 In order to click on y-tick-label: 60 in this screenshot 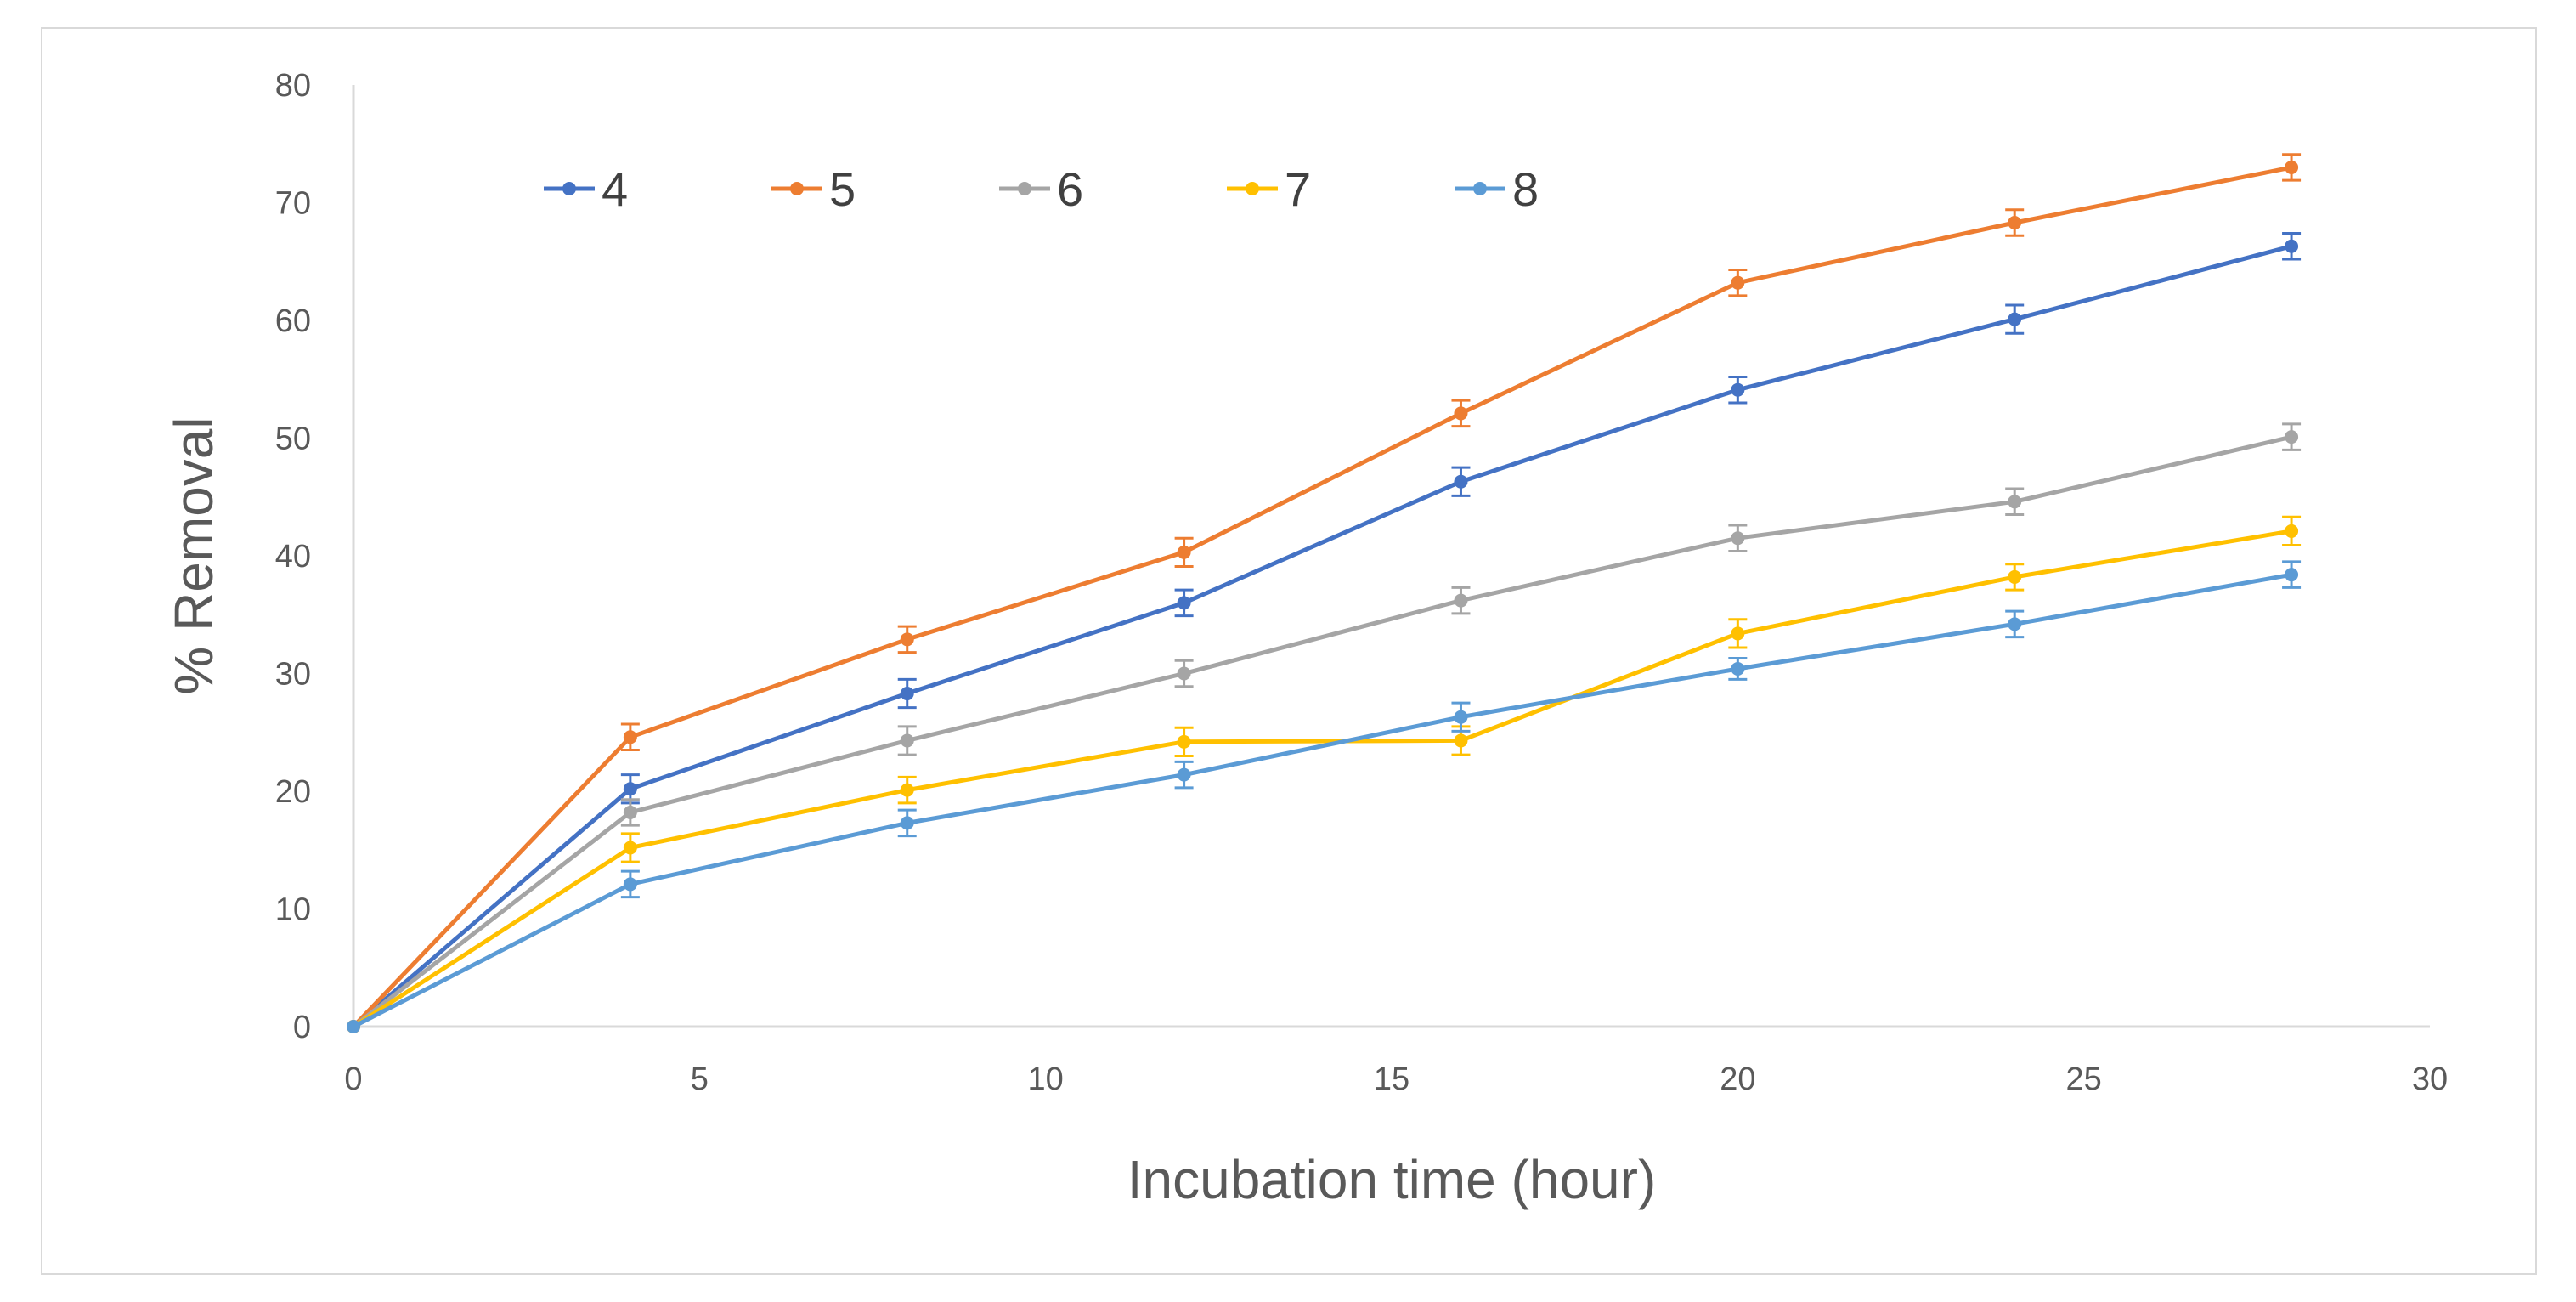, I will do `click(293, 321)`.